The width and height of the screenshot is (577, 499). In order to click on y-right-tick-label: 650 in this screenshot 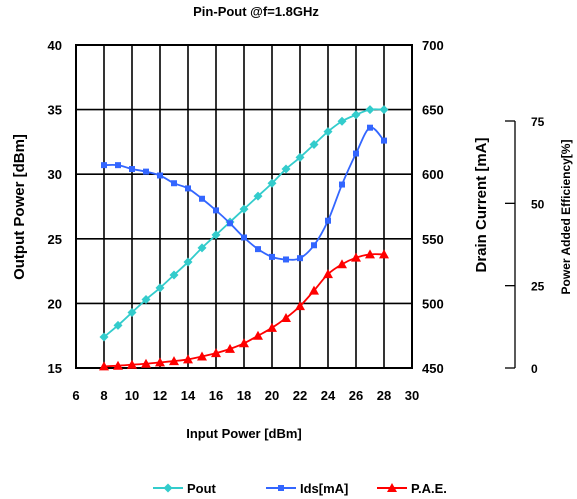, I will do `click(433, 110)`.